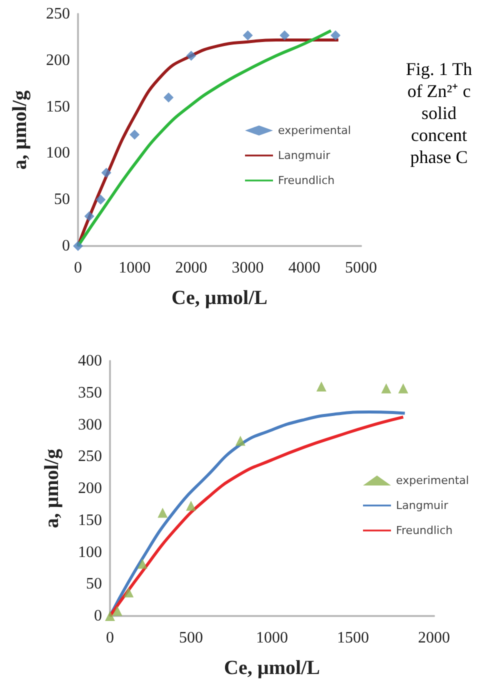 This screenshot has height=686, width=494. What do you see at coordinates (90, 425) in the screenshot?
I see `y-tick-label: 300` at bounding box center [90, 425].